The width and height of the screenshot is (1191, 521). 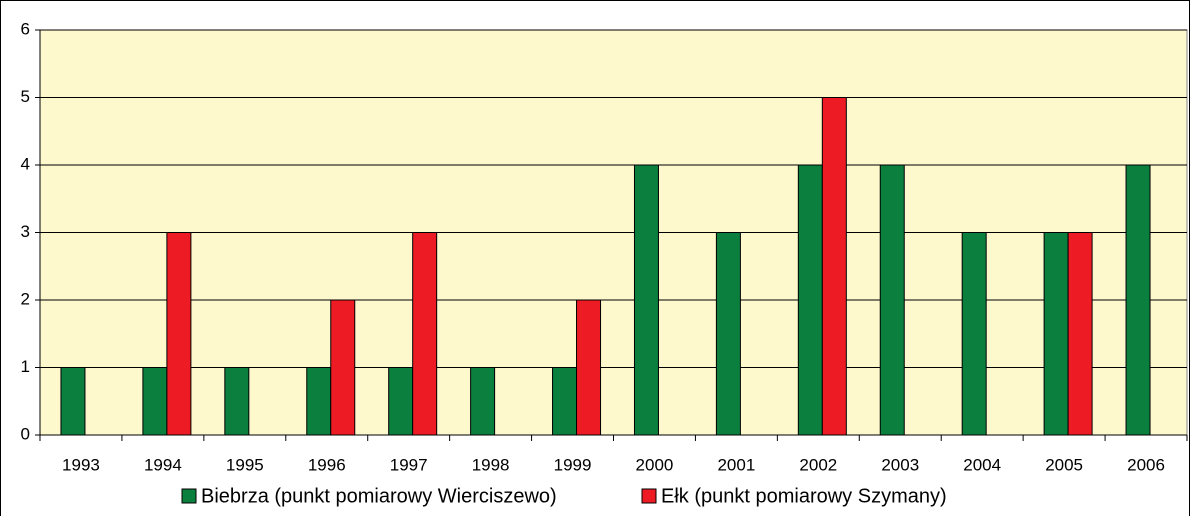 What do you see at coordinates (982, 464) in the screenshot?
I see `x-tick-label: 2004` at bounding box center [982, 464].